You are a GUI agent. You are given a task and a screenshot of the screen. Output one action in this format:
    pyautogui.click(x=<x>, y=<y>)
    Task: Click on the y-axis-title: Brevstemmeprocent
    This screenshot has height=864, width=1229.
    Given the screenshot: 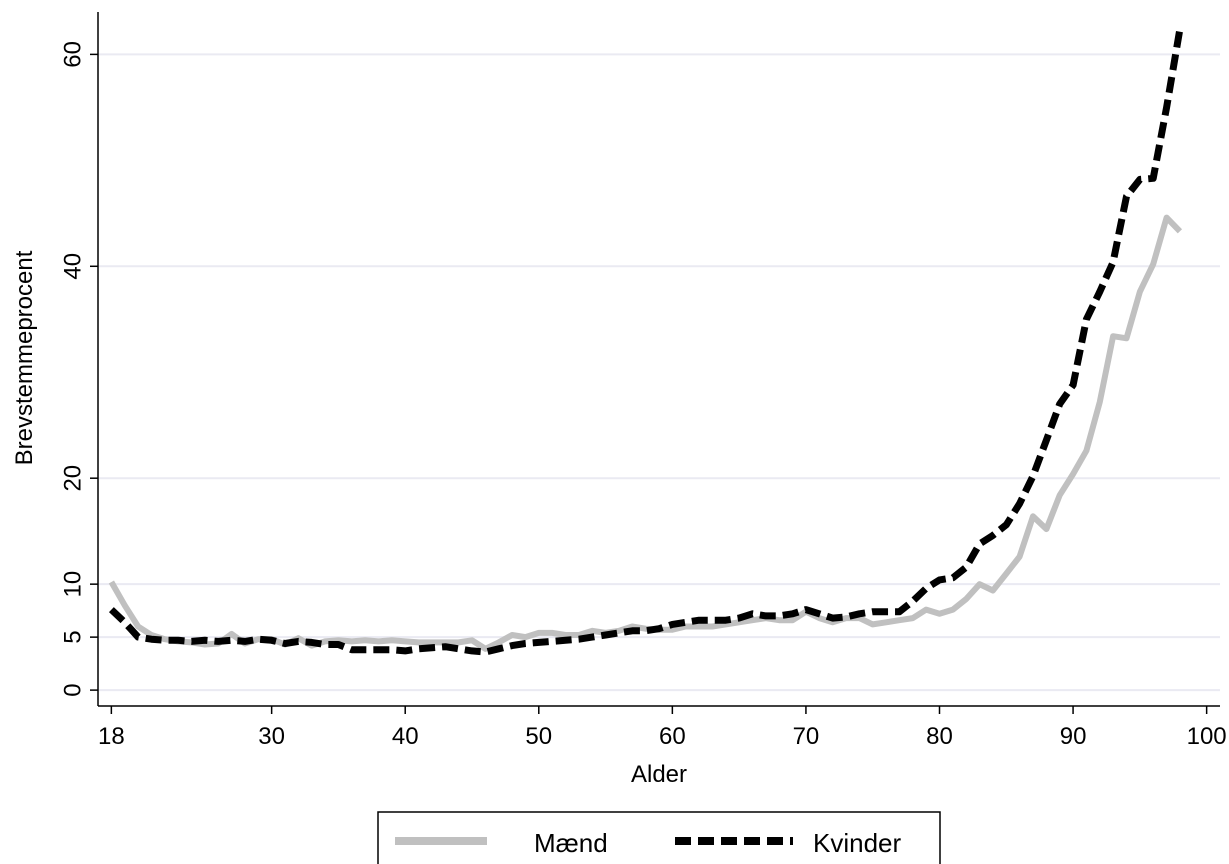 What is the action you would take?
    pyautogui.click(x=24, y=357)
    